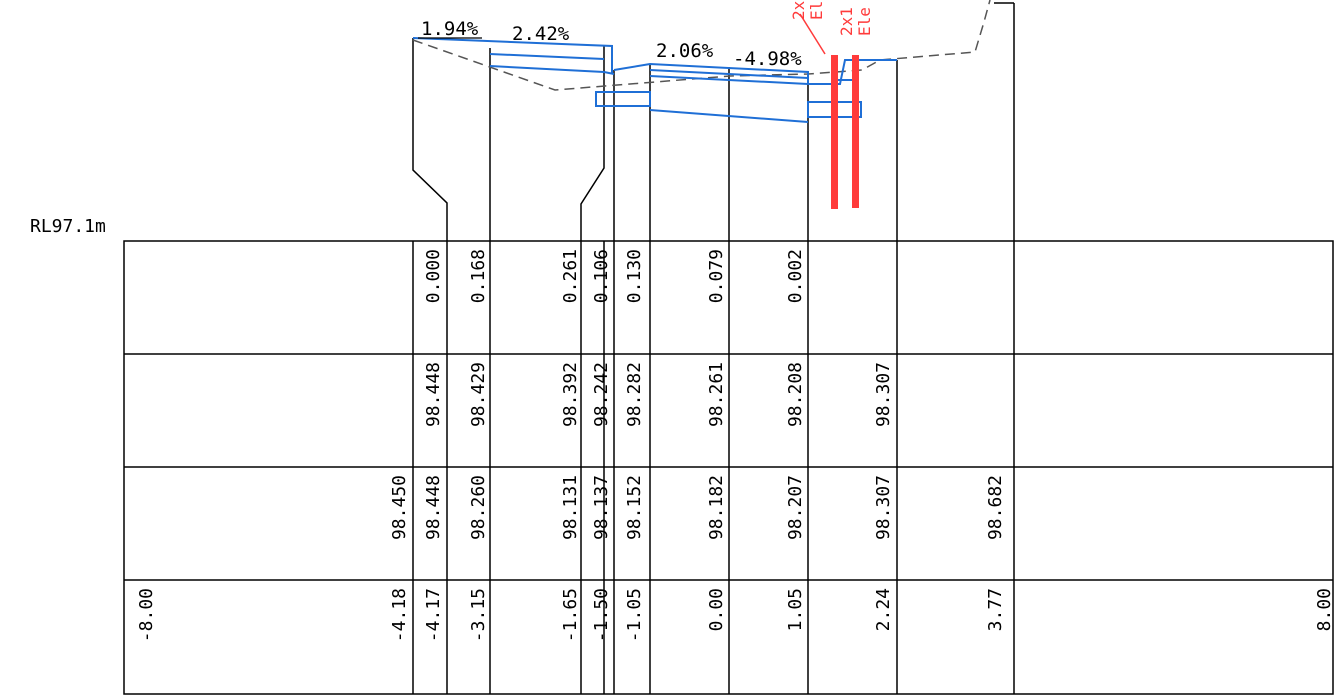 The height and width of the screenshot is (697, 1336). Describe the element at coordinates (716, 609) in the screenshot. I see `band-value: 0.00` at that location.